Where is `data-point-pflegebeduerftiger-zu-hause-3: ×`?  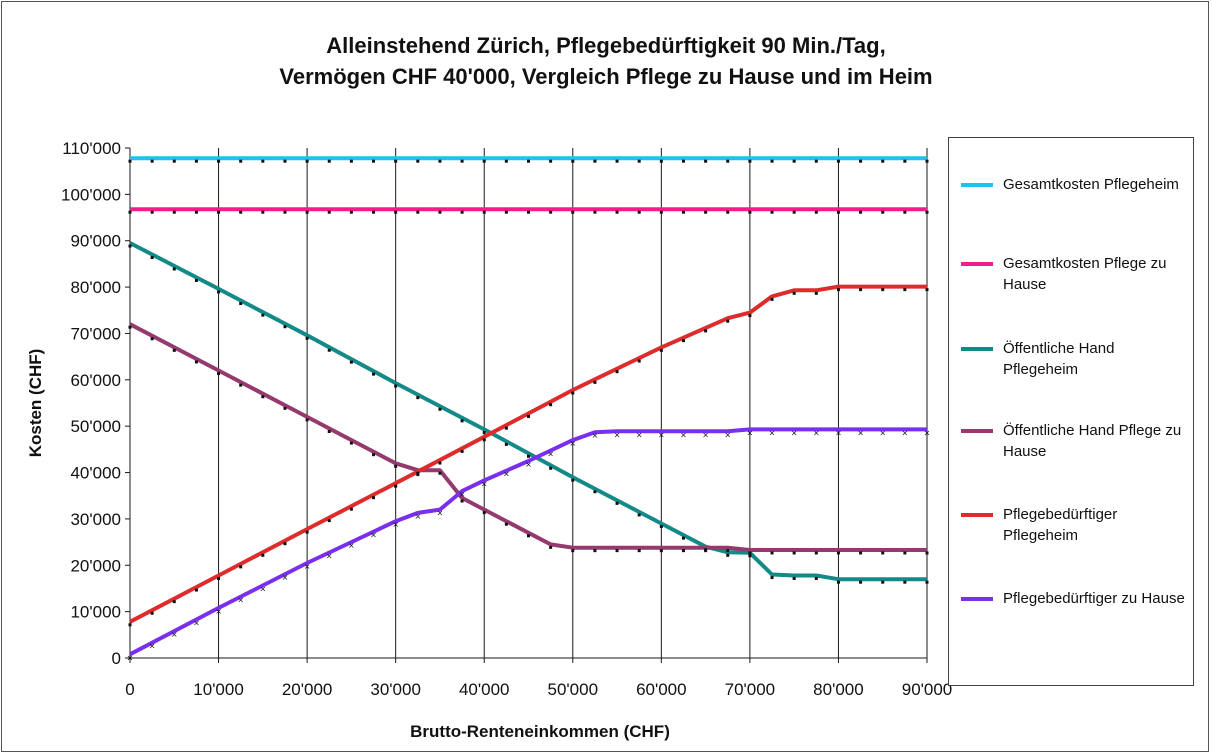
data-point-pflegebeduerftiger-zu-hause-3: × is located at coordinates (196, 623).